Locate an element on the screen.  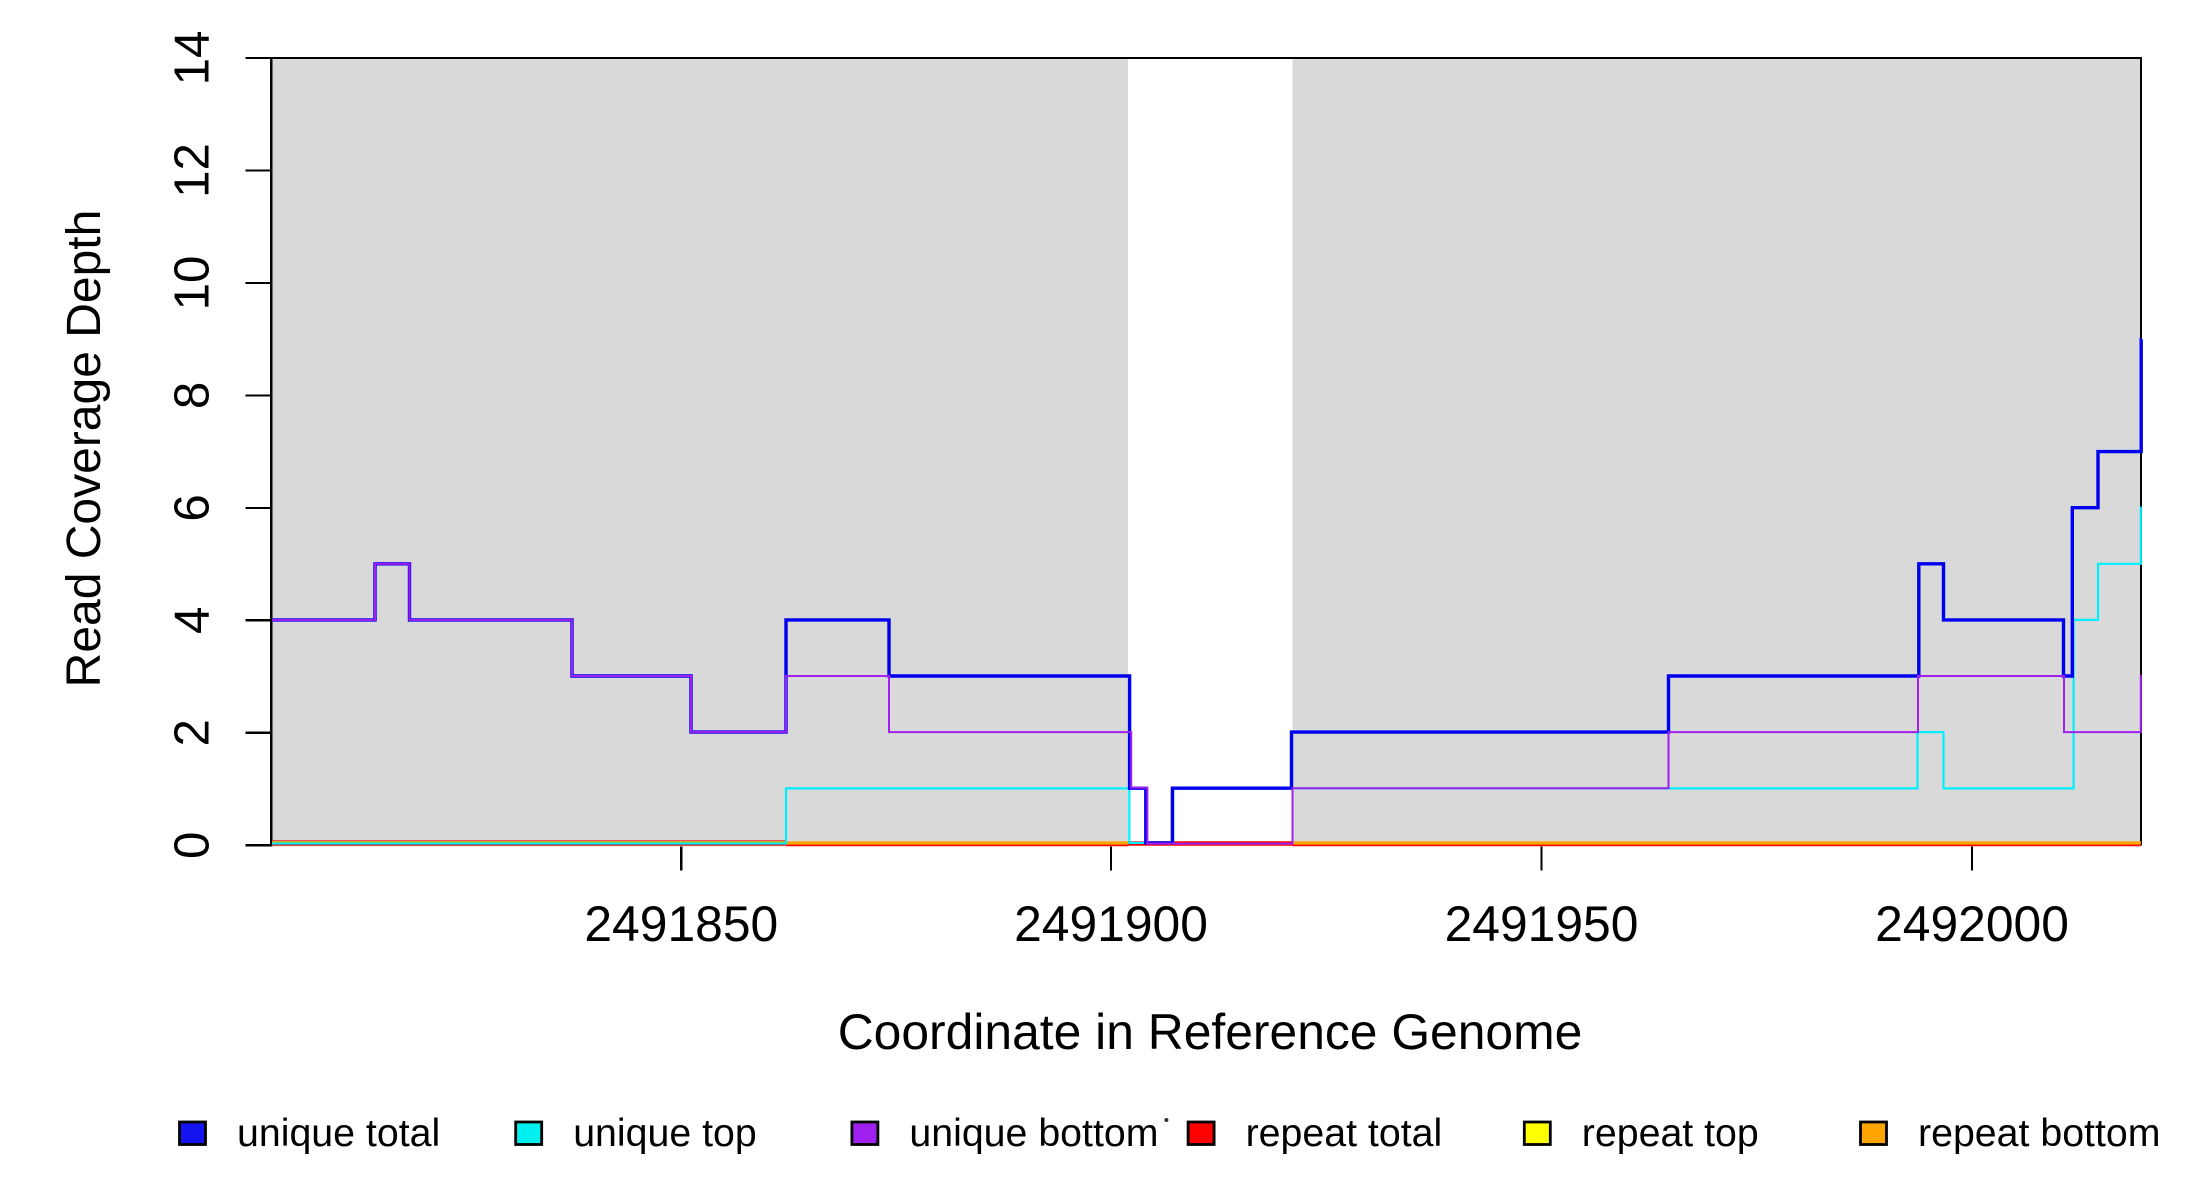
svg-text: repeat bottom is located at coordinates (2039, 1133).